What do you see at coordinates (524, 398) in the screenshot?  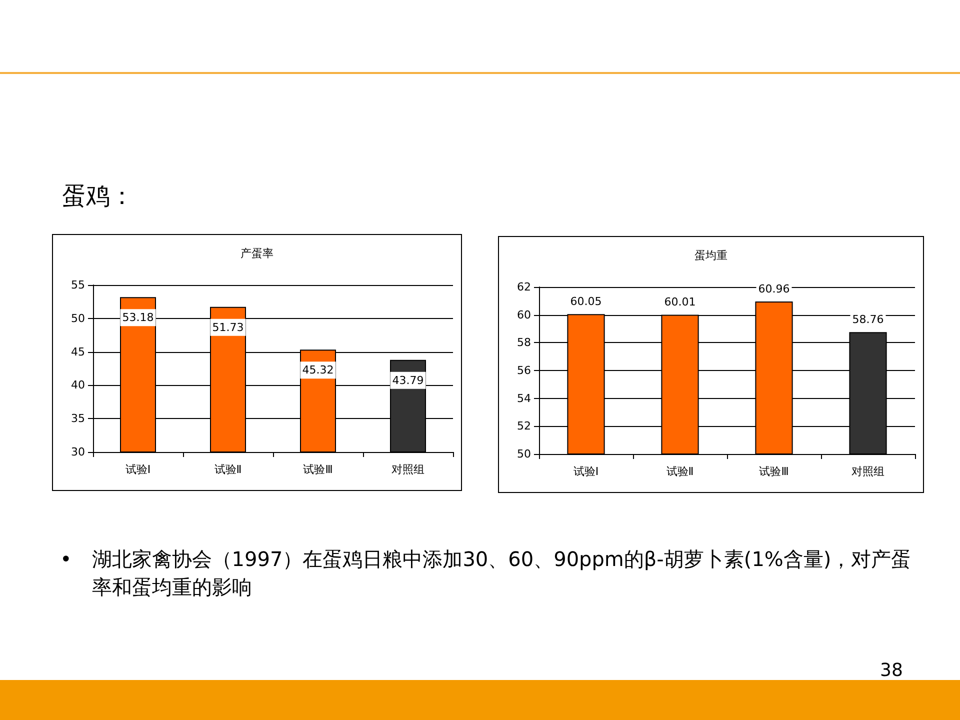 I see `y-tick-label: 54` at bounding box center [524, 398].